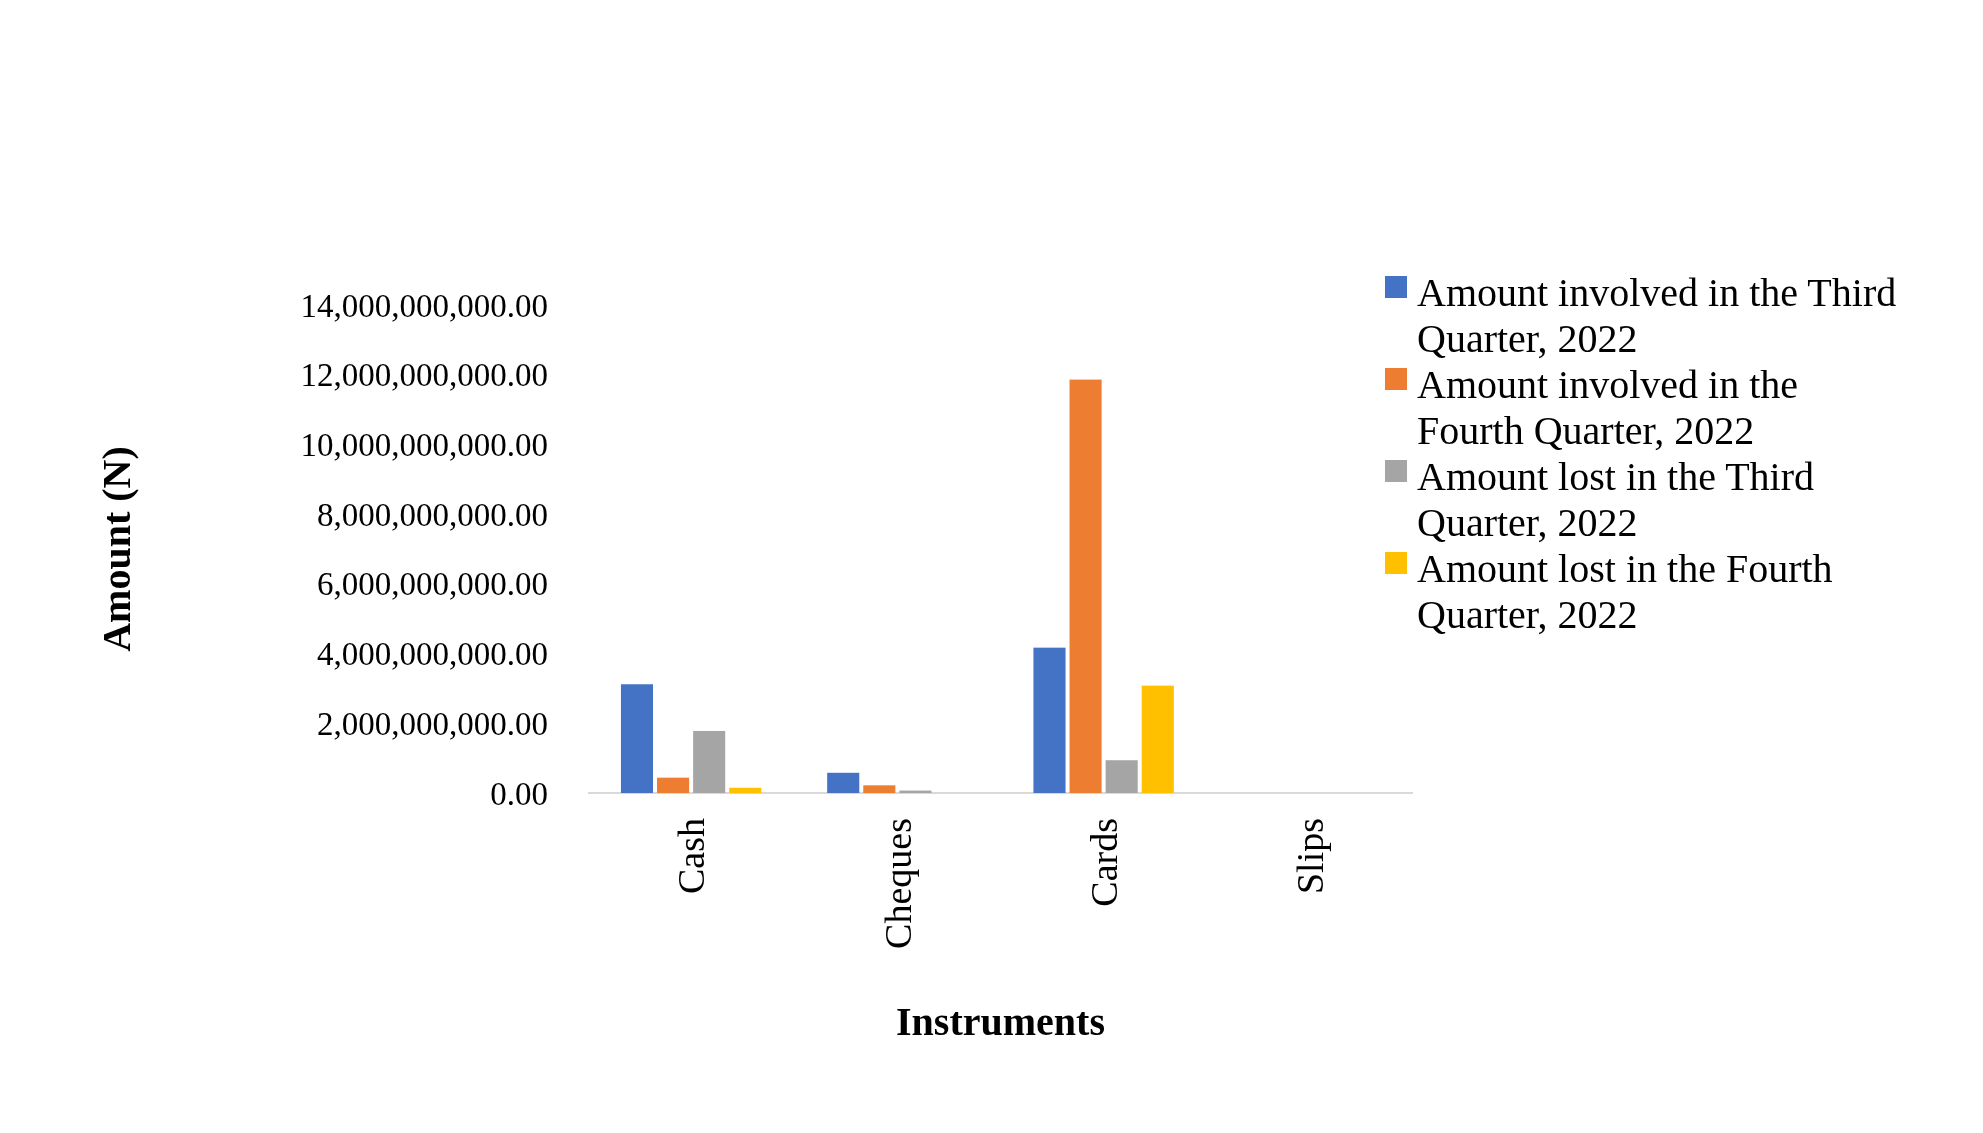 The width and height of the screenshot is (1983, 1133). I want to click on x-tick-label: Cash, so click(691, 856).